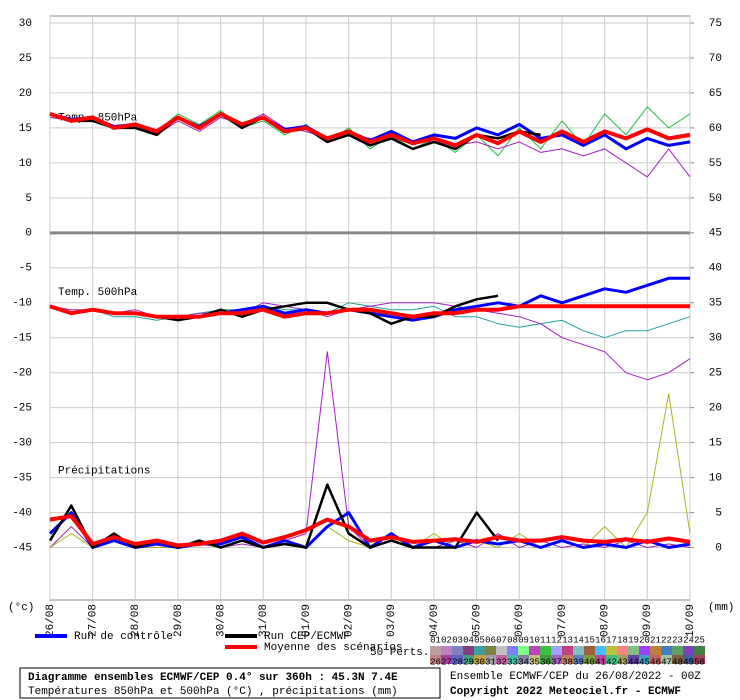 This screenshot has height=700, width=740. I want to click on perturbation-label: 28, so click(457, 662).